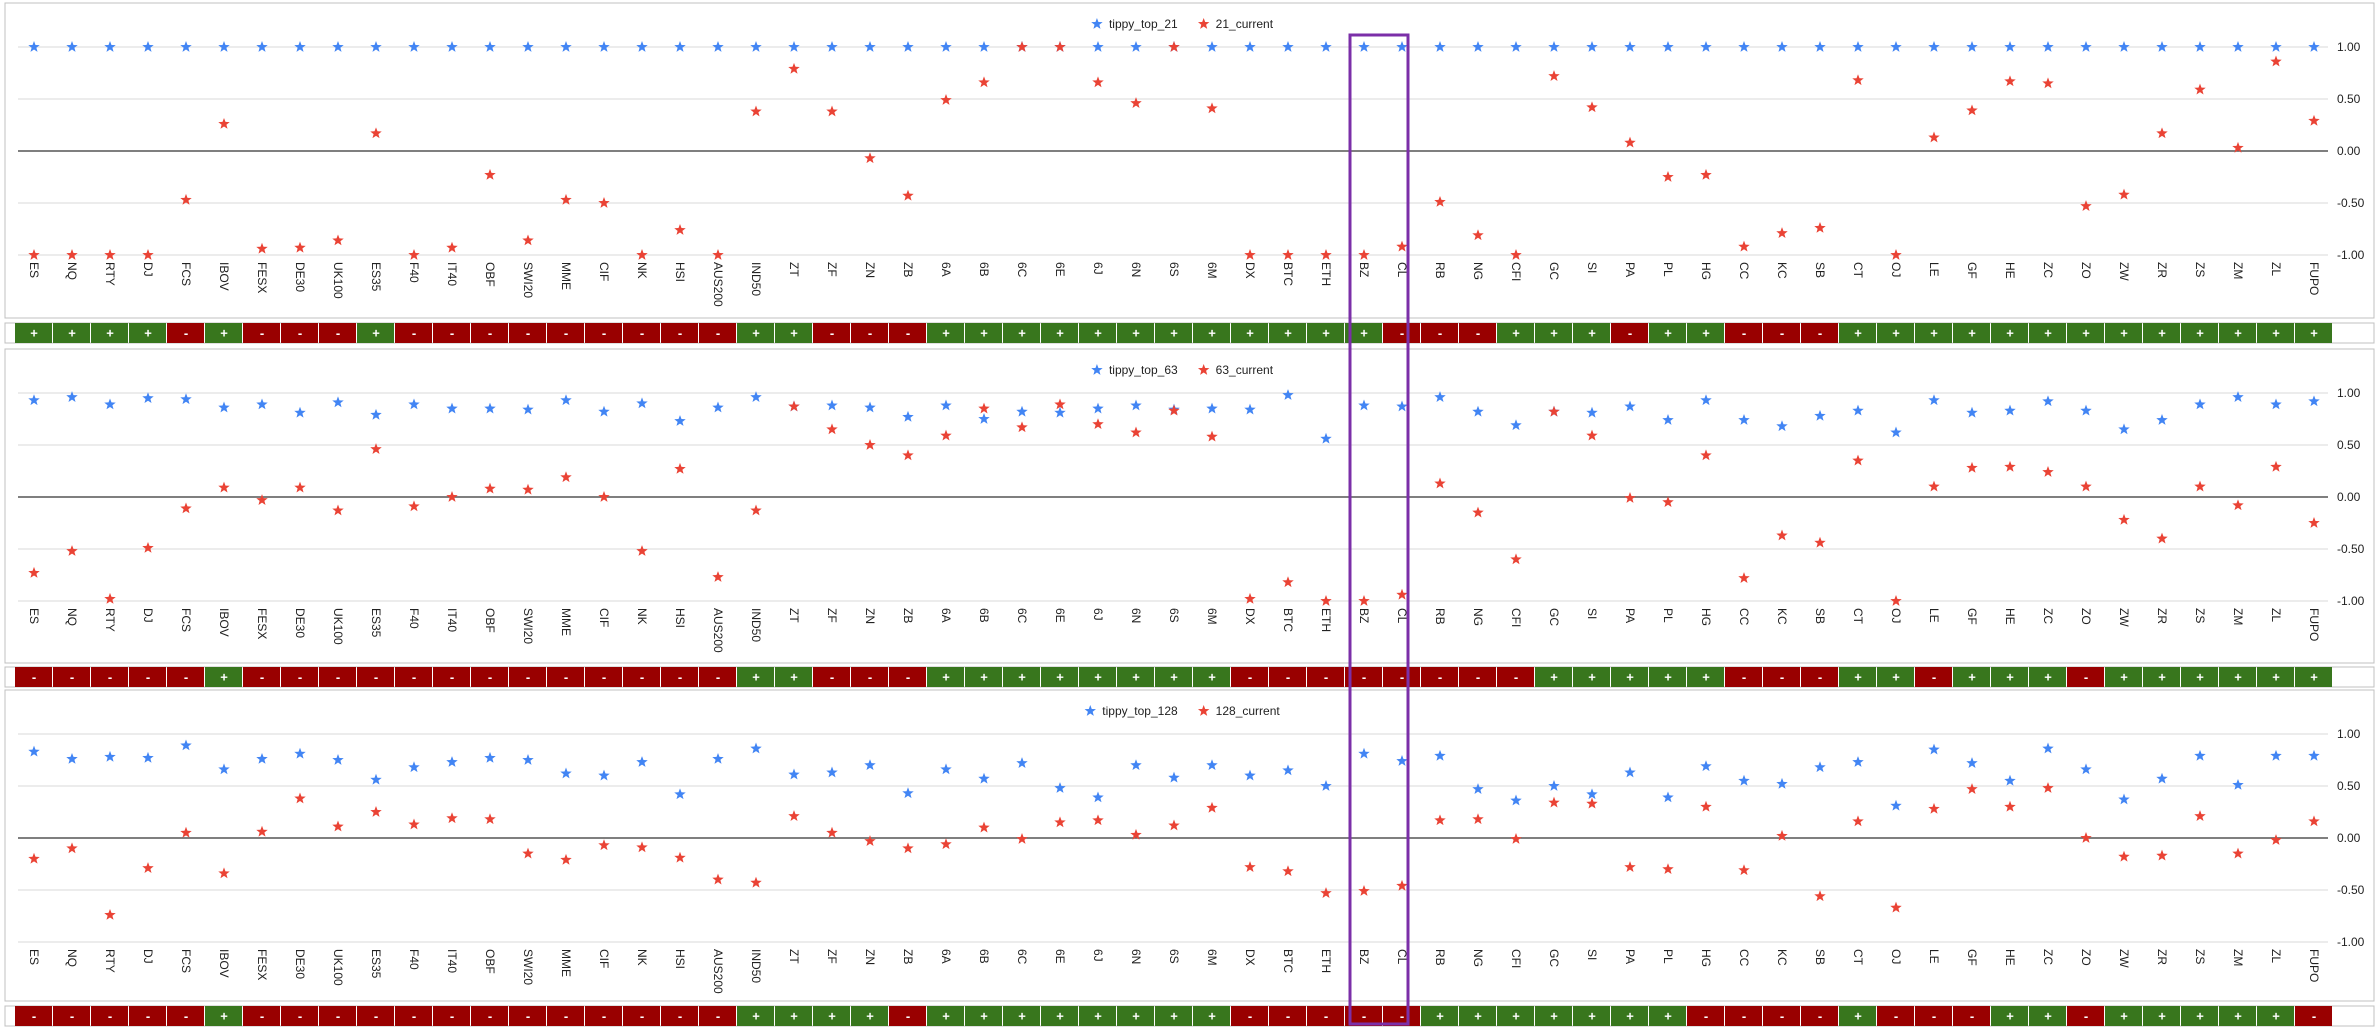  Describe the element at coordinates (1250, 616) in the screenshot. I see `x-tick-label: DX` at that location.